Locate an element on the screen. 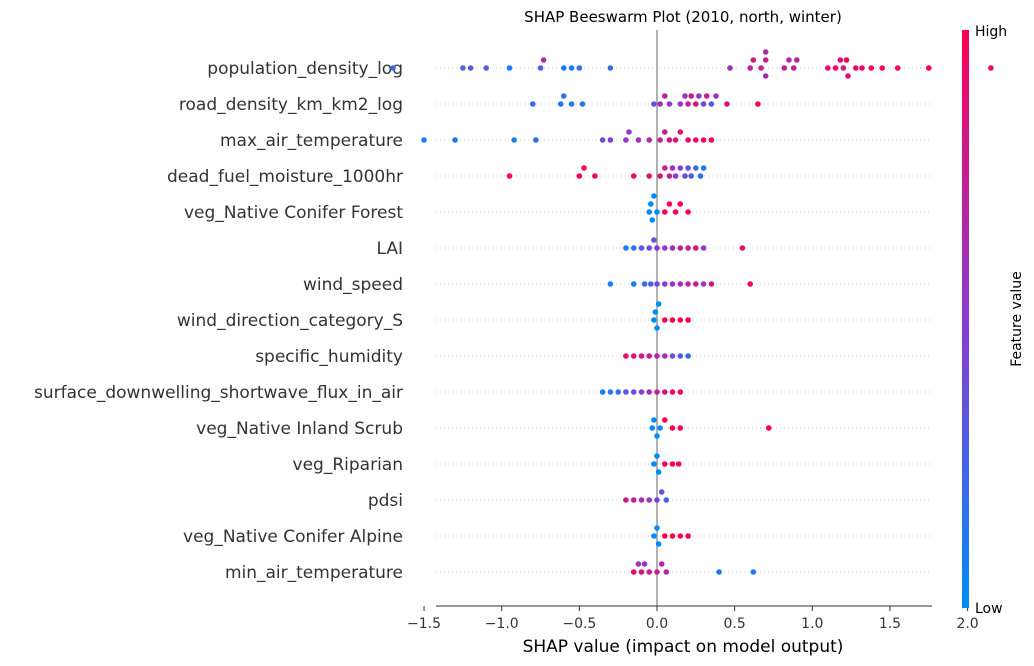  feature-label: LAI is located at coordinates (389, 249).